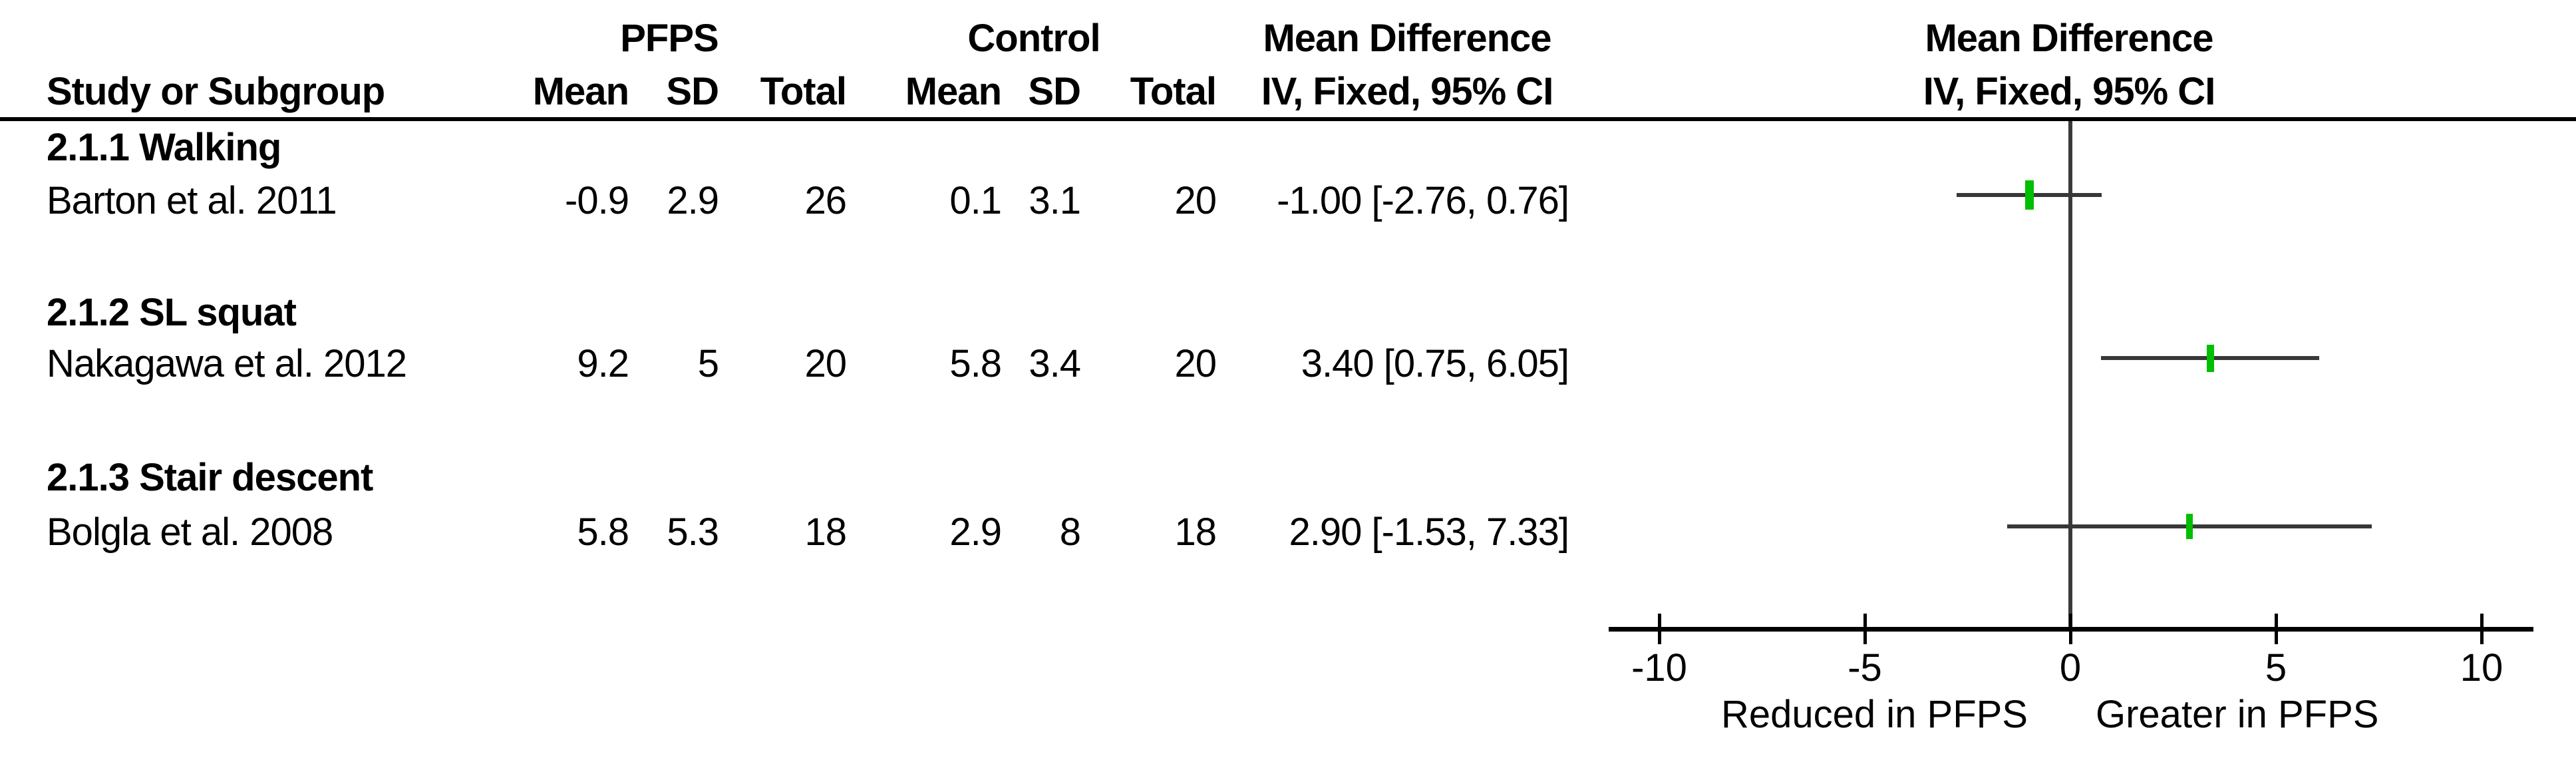  What do you see at coordinates (693, 201) in the screenshot?
I see `cell-pfps-sd: 2.9` at bounding box center [693, 201].